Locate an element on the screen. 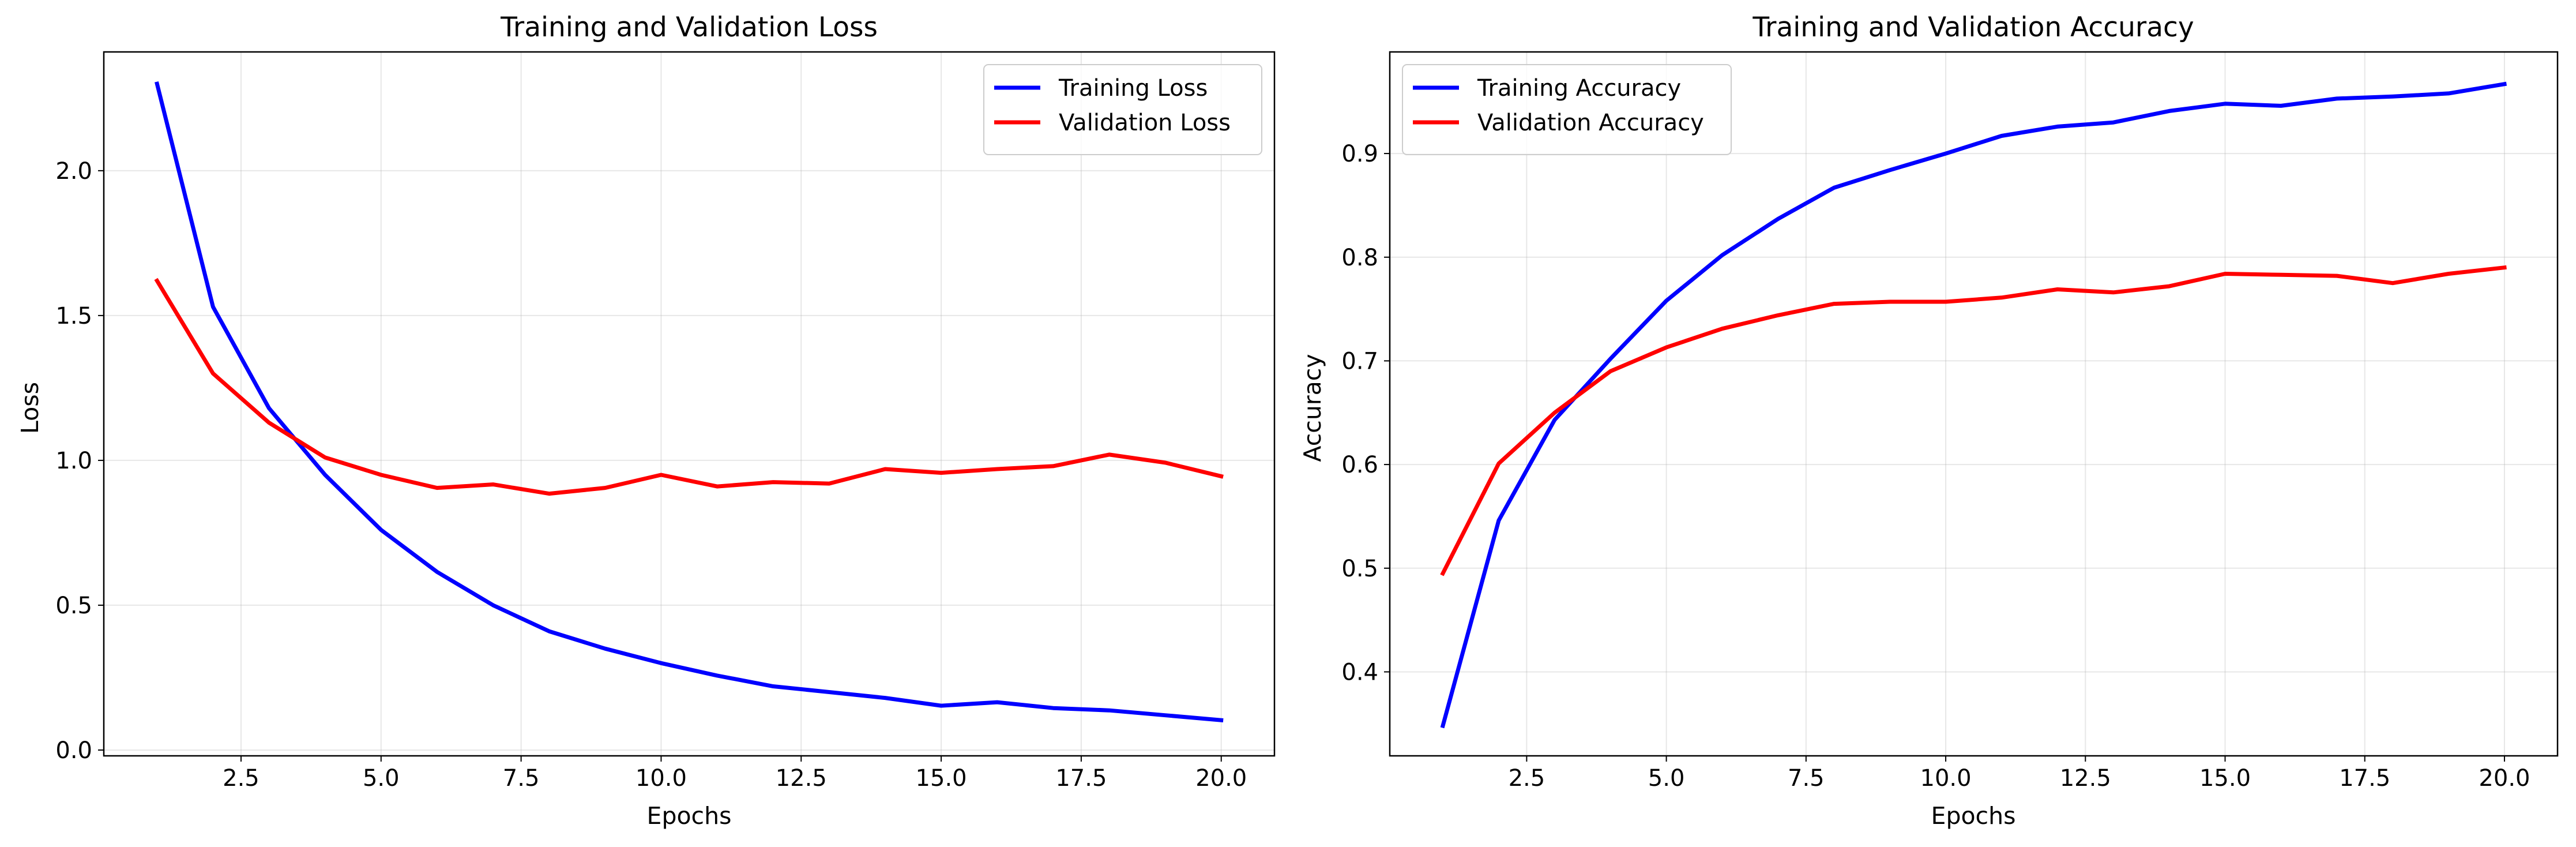 This screenshot has height=847, width=2576. y-tick-label: 1.0 is located at coordinates (73, 461).